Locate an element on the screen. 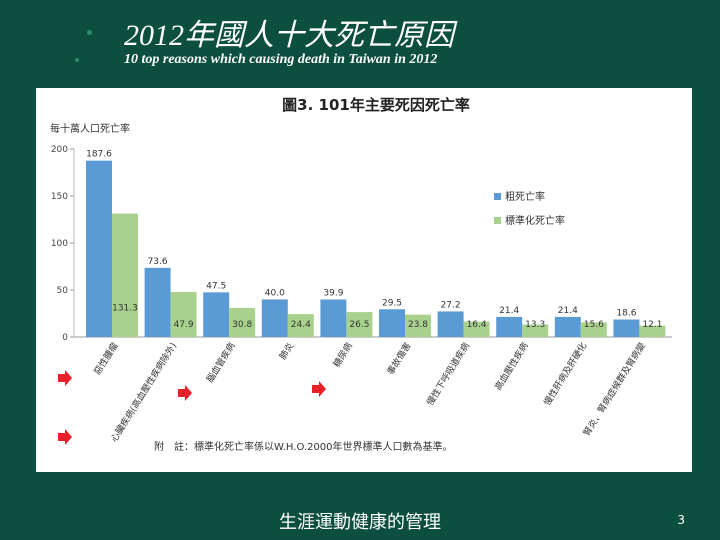 The image size is (720, 540). footer-text: 生涯運動健康的管理 is located at coordinates (360, 522).